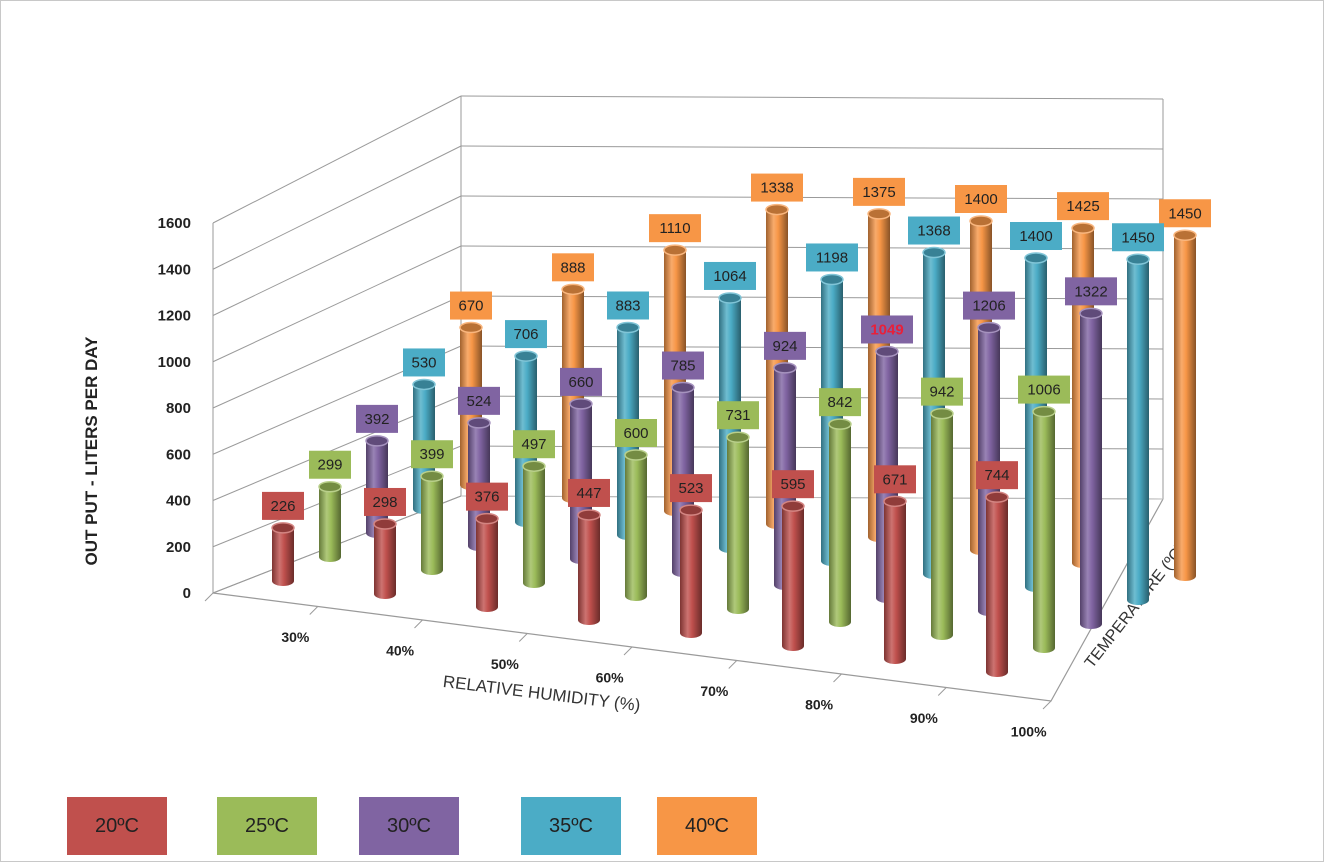 This screenshot has width=1324, height=866. I want to click on data-label-text: 1425, so click(1082, 206).